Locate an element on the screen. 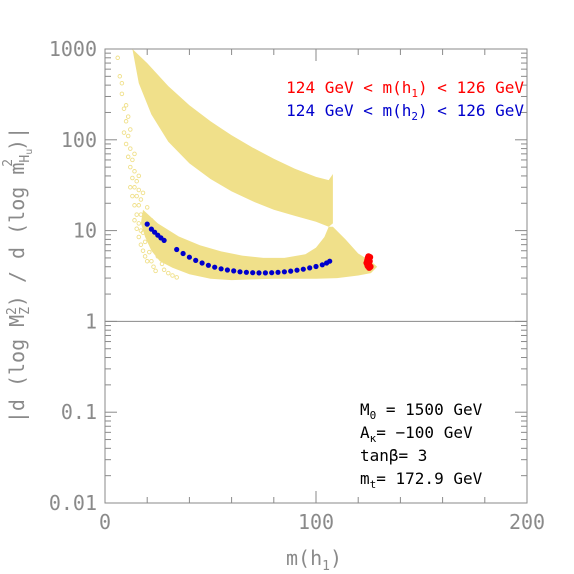  y-tick-label: 1 is located at coordinates (91, 321).